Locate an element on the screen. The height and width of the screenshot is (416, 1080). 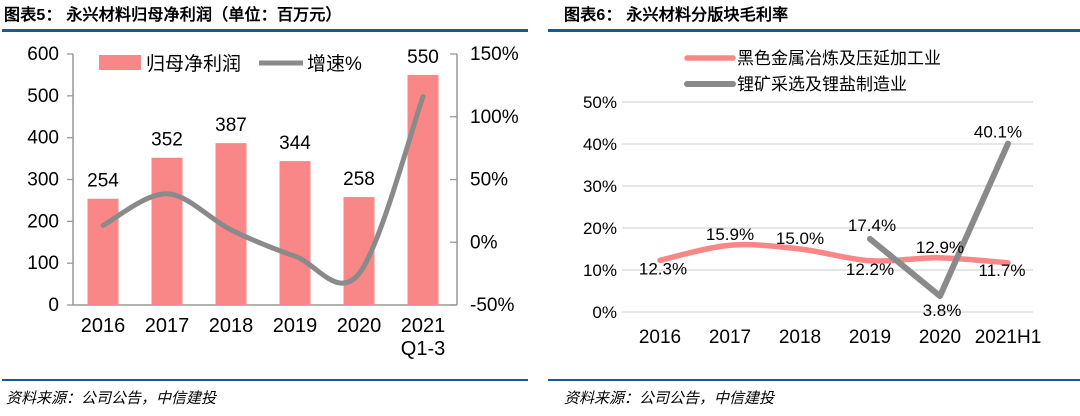
steel-point-label: 12.2% is located at coordinates (870, 269).